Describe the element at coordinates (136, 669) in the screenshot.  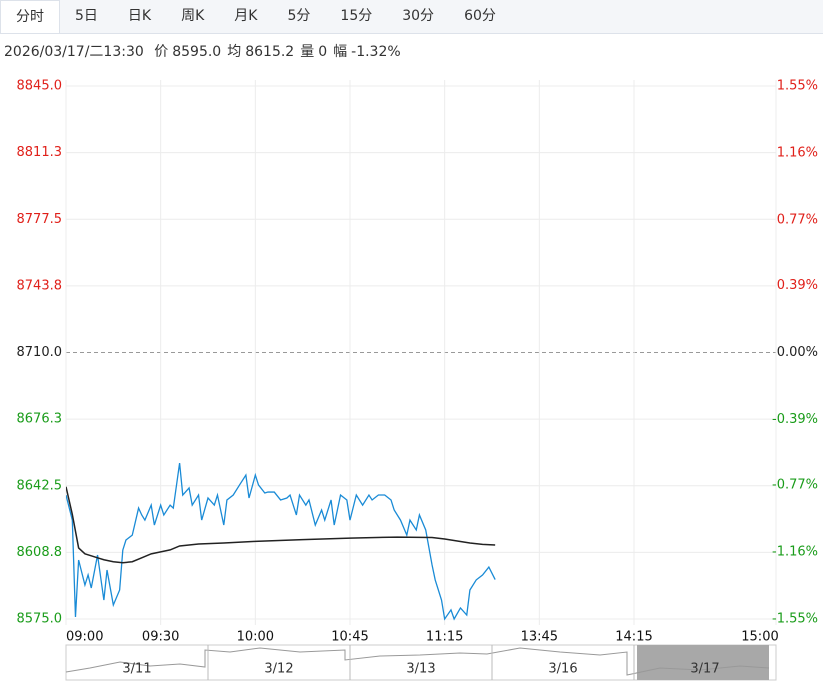
I see `navigator-date: 3/11` at that location.